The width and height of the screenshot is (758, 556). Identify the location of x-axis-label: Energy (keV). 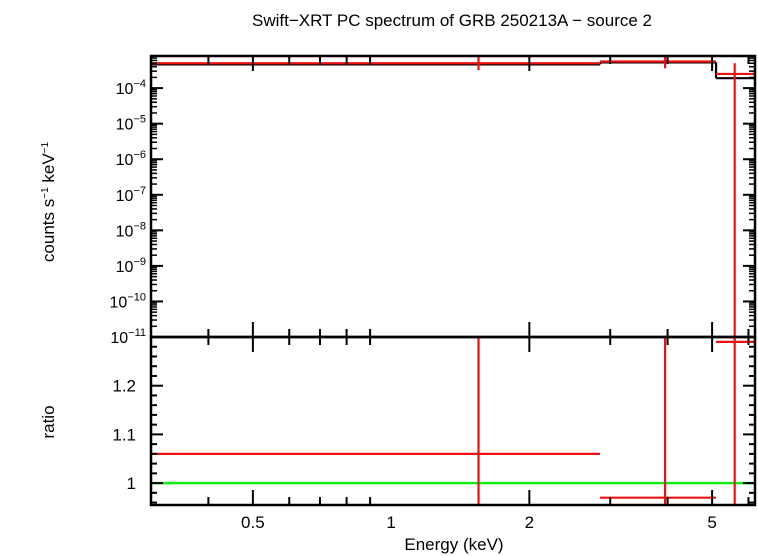
(453, 544).